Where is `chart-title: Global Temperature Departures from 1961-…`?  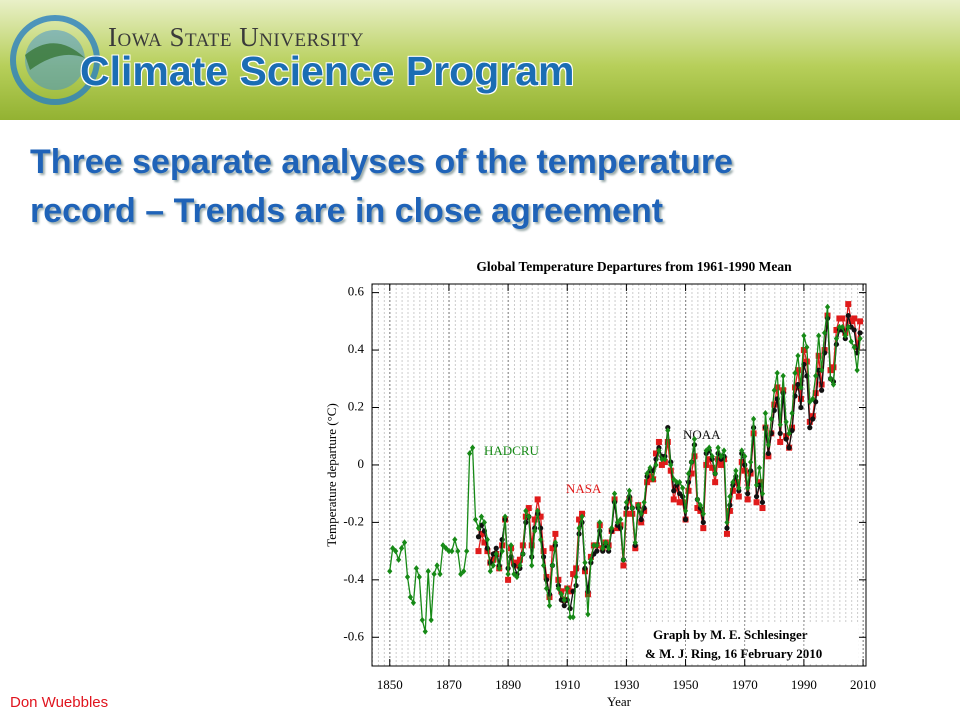
chart-title: Global Temperature Departures from 1961-… is located at coordinates (634, 266).